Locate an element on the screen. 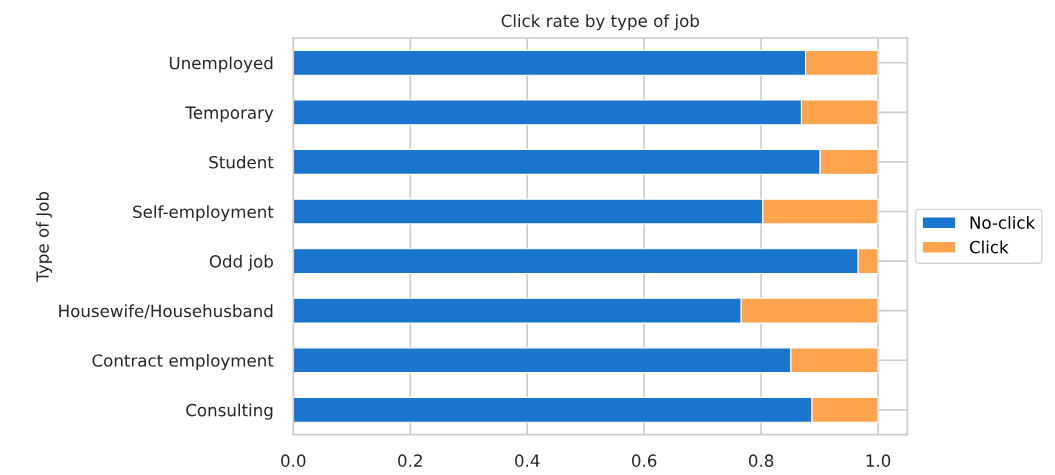 The height and width of the screenshot is (475, 1055). x-tick-label: 1.0 is located at coordinates (878, 460).